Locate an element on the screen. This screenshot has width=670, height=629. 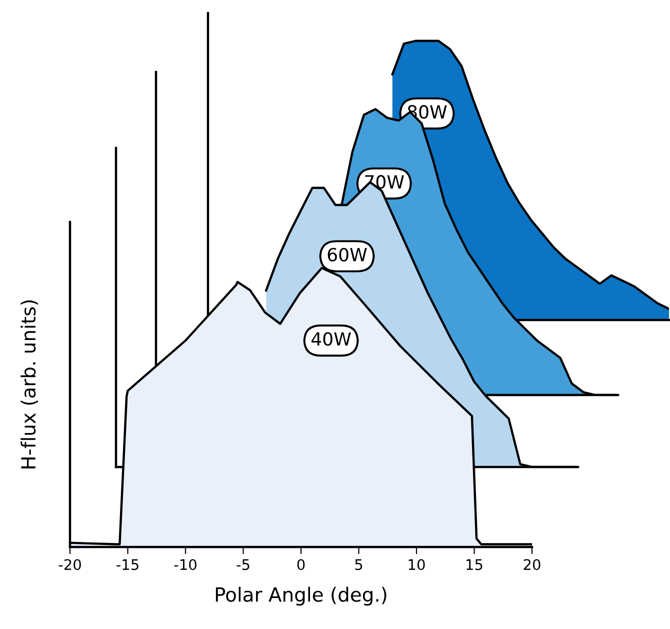
x-tick-label: -15 is located at coordinates (127, 564).